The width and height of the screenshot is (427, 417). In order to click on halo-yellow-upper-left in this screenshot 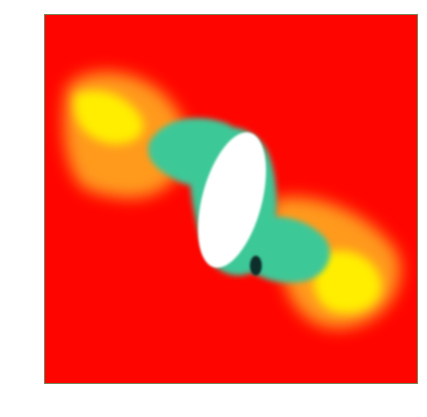, I will do `click(109, 117)`.